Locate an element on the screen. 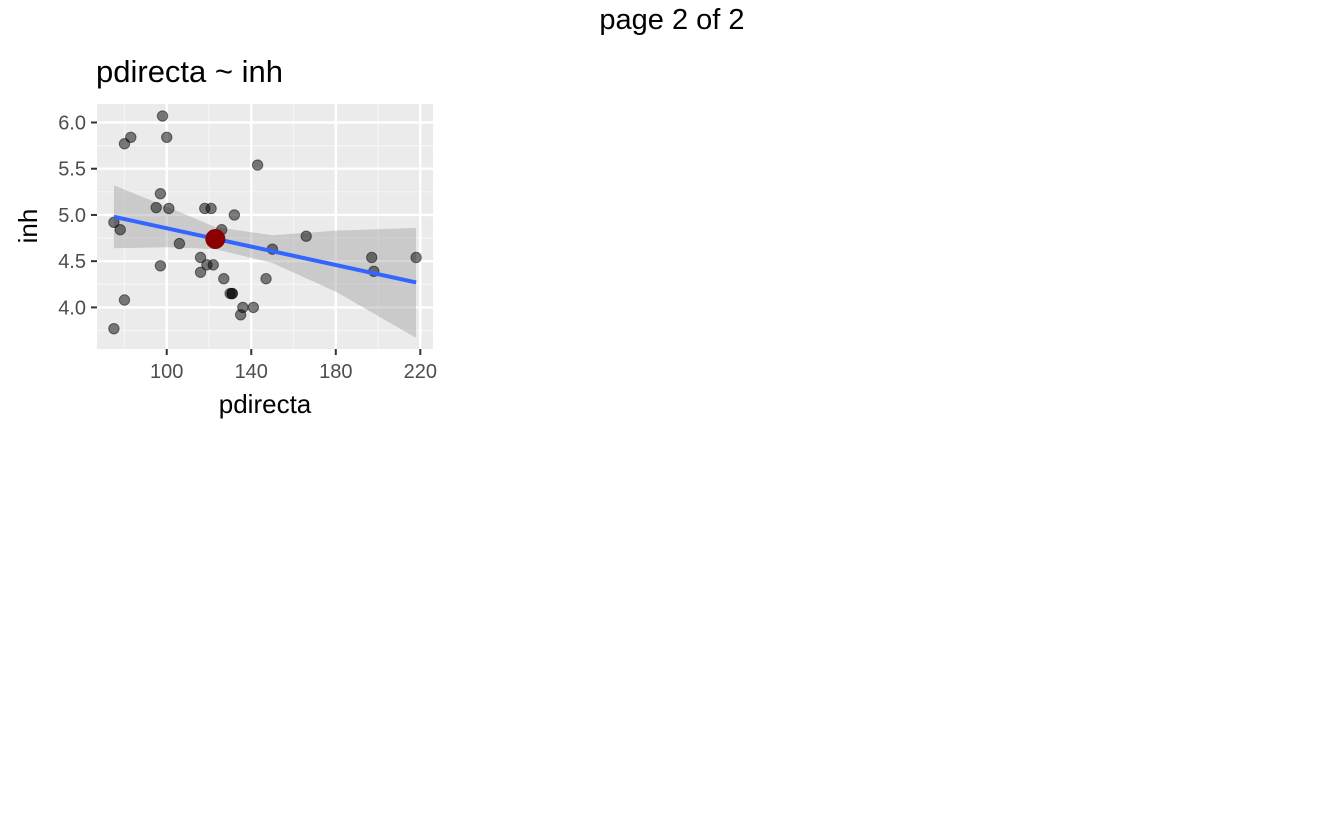 The image size is (1344, 830). chart-title: pdirecta ~ inh is located at coordinates (189, 71).